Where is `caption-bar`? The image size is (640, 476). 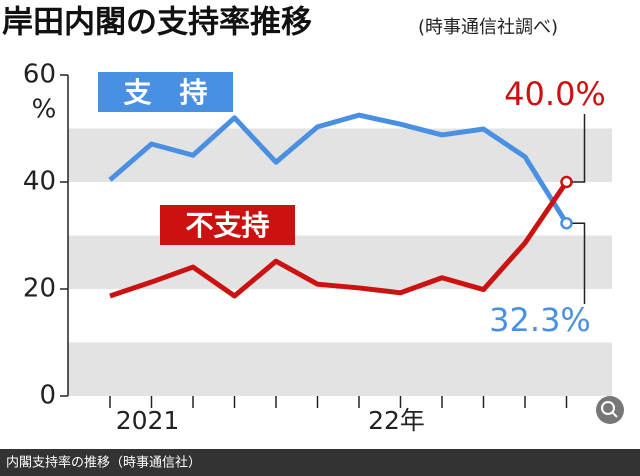 caption-bar is located at coordinates (320, 462).